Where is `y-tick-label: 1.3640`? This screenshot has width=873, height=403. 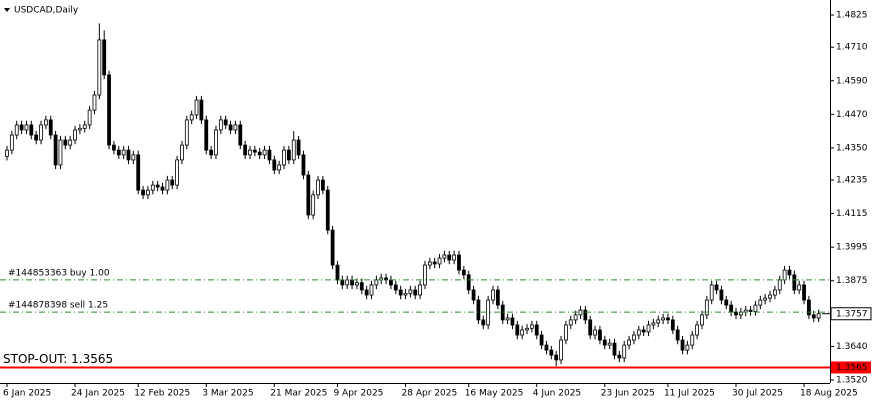 y-tick-label: 1.3640 is located at coordinates (852, 347).